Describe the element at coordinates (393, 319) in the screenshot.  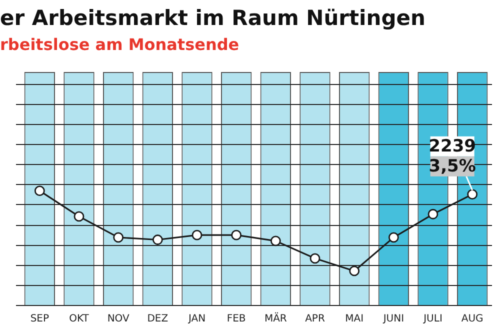
I see `x-tick-label: JUNI` at that location.